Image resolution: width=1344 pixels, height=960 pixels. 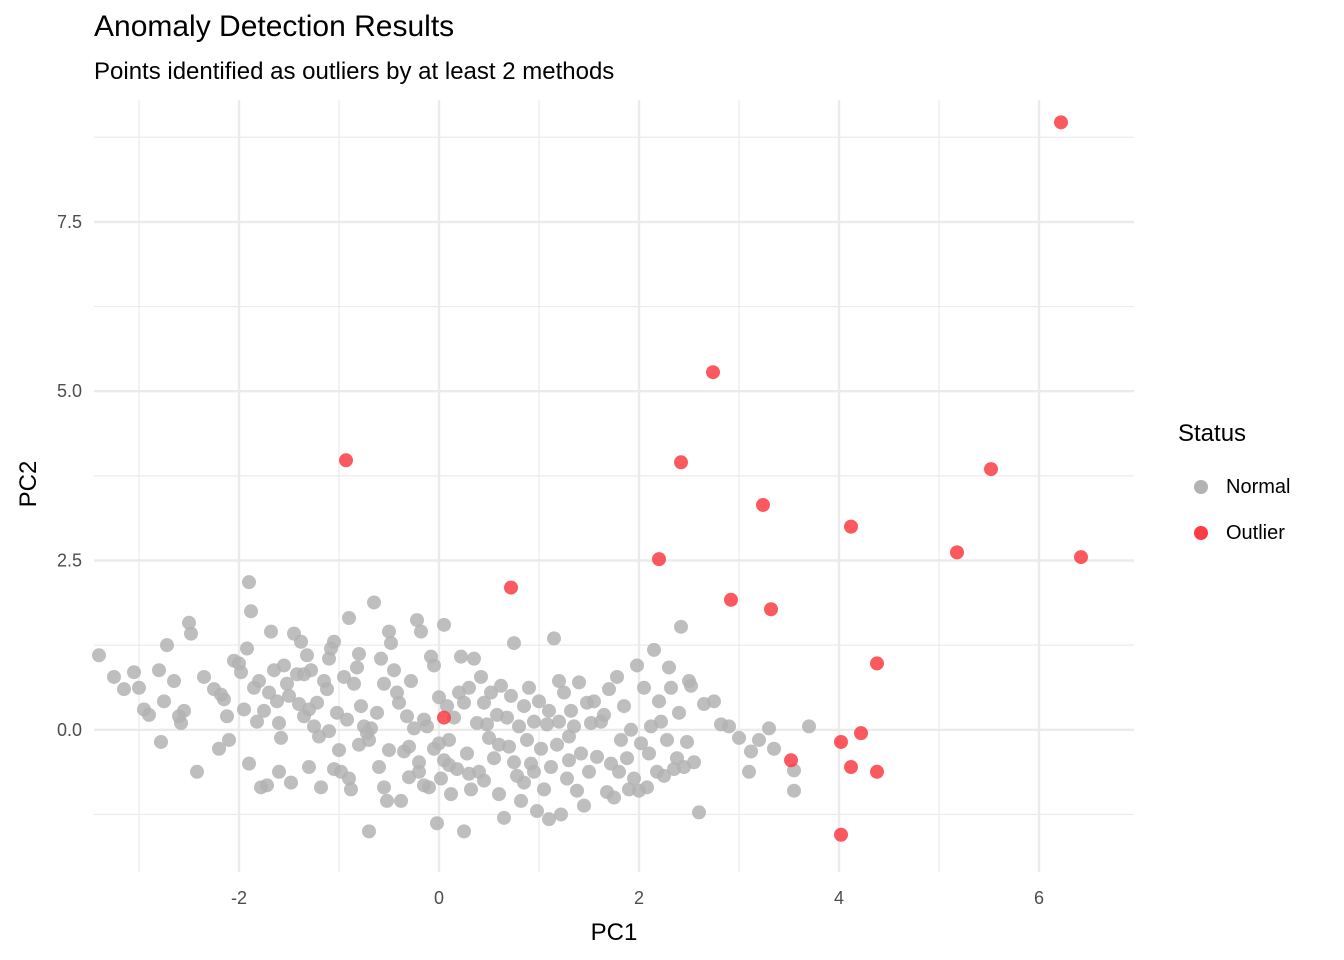 I want to click on y-tick-label: 2.5, so click(x=69, y=560).